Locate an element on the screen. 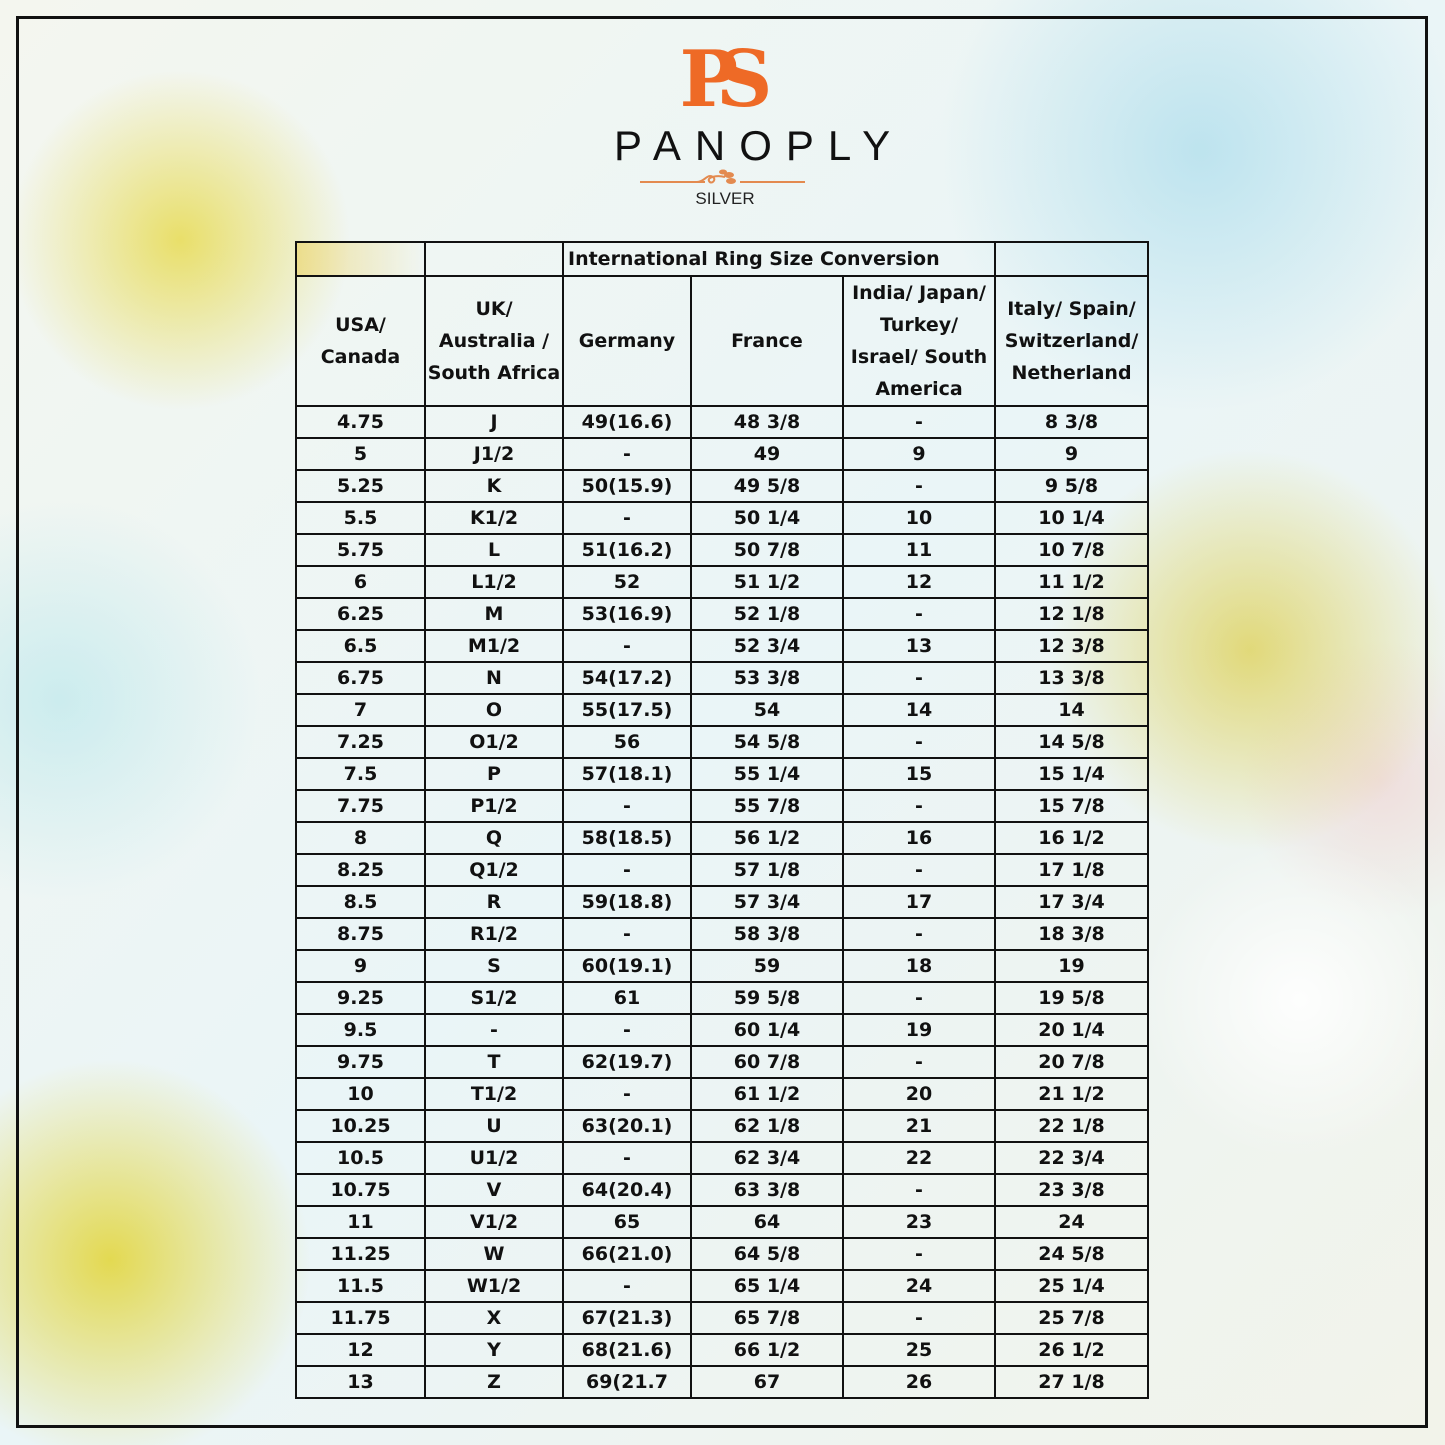  cell-france: 59 5/8 is located at coordinates (767, 998).